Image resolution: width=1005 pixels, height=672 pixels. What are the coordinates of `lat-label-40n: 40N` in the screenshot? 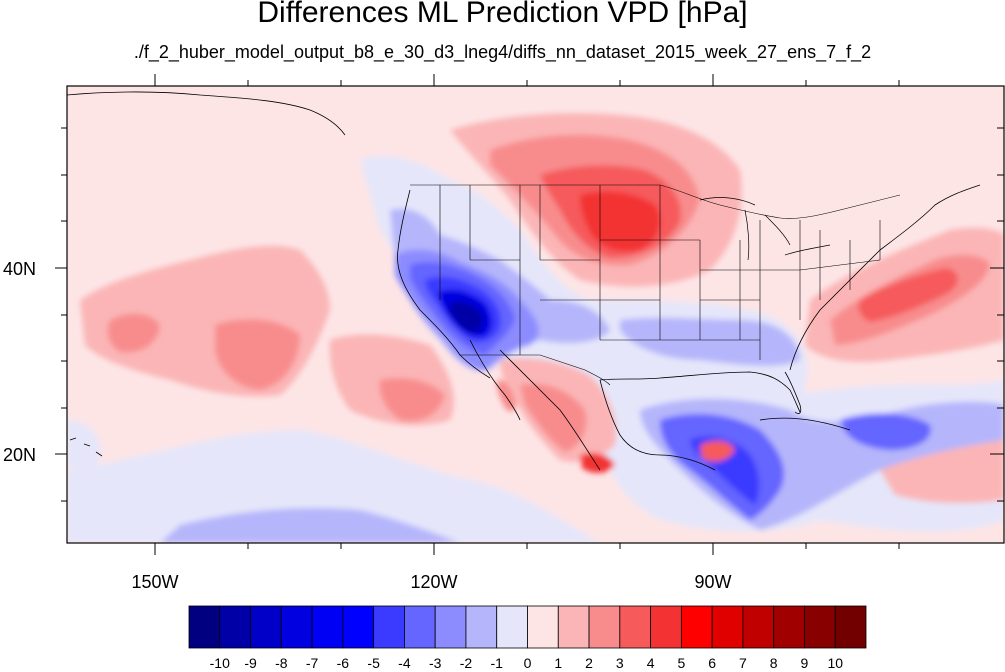 It's located at (19, 269).